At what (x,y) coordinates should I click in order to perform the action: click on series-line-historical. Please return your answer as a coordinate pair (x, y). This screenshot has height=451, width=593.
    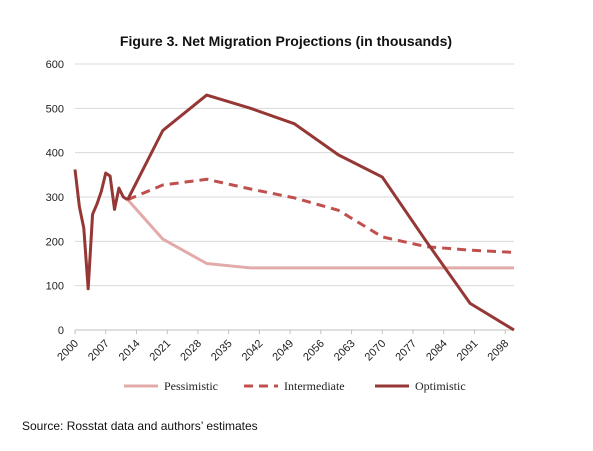
    Looking at the image, I should click on (101, 230).